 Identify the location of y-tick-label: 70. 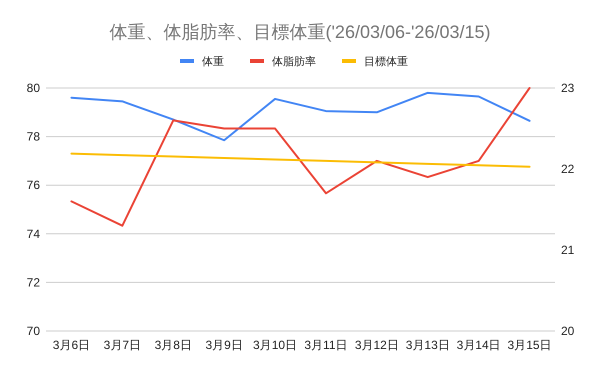
(33, 331).